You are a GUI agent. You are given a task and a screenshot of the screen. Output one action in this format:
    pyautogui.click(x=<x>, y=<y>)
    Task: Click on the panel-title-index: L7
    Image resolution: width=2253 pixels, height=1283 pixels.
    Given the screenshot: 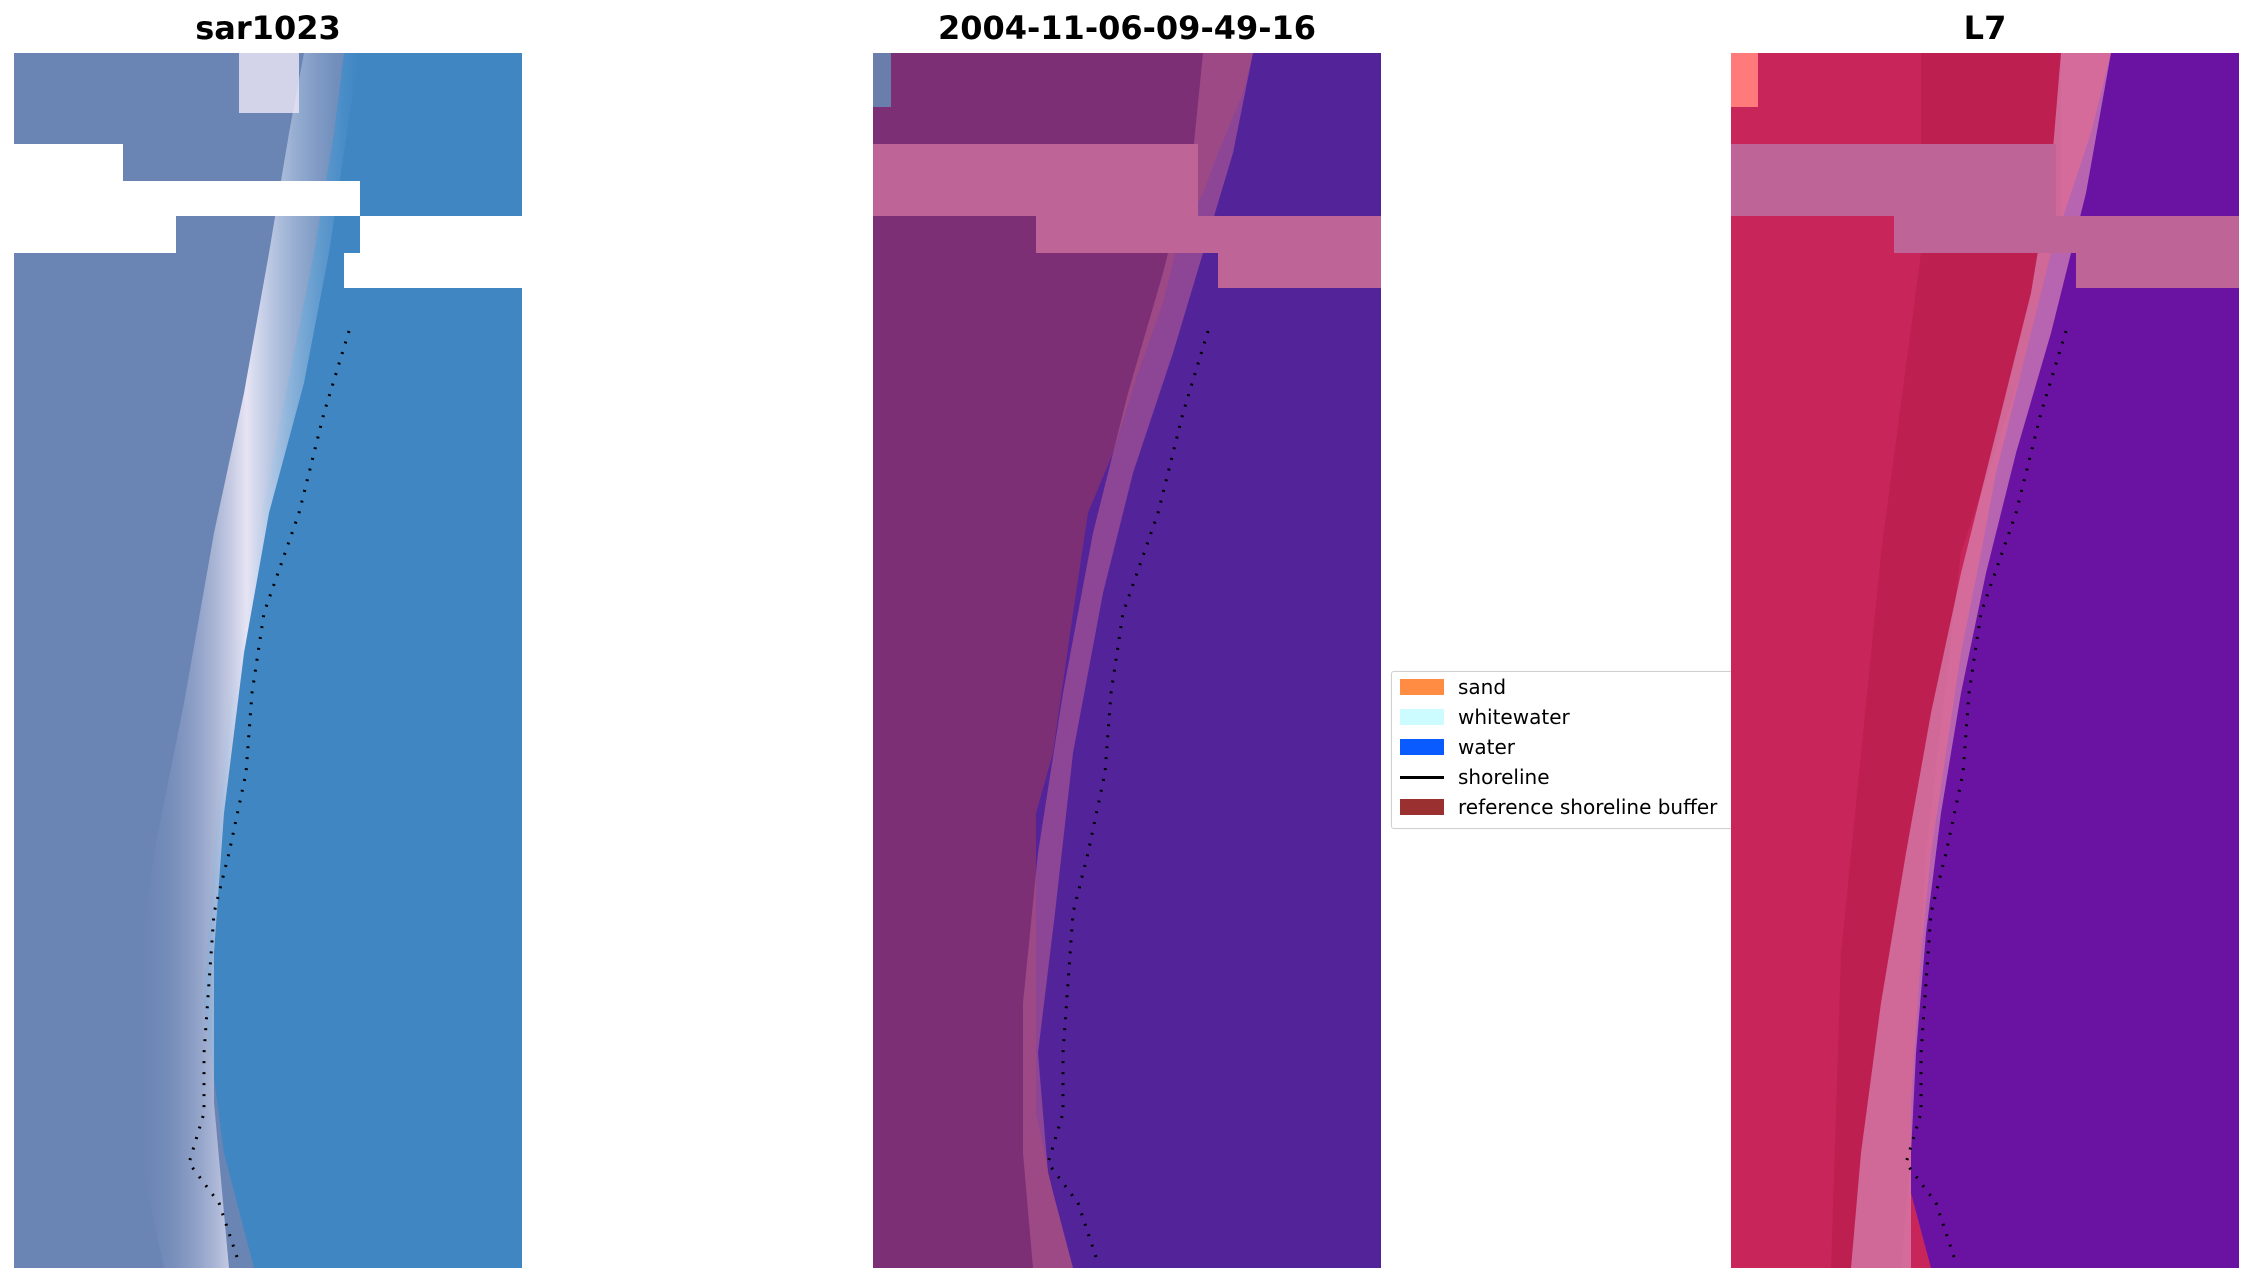 What is the action you would take?
    pyautogui.click(x=1985, y=28)
    